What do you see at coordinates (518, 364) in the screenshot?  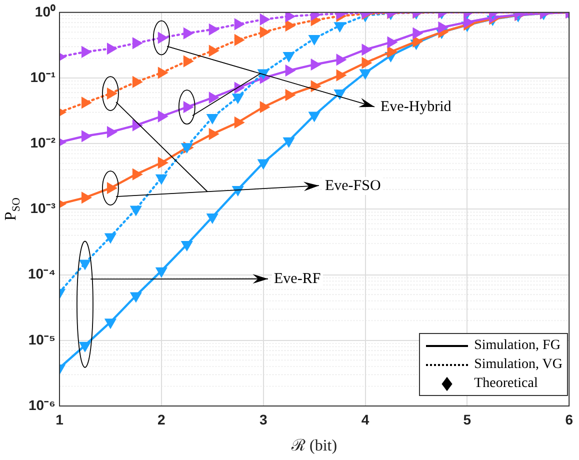 I see `legend-label: Simulation, VG` at bounding box center [518, 364].